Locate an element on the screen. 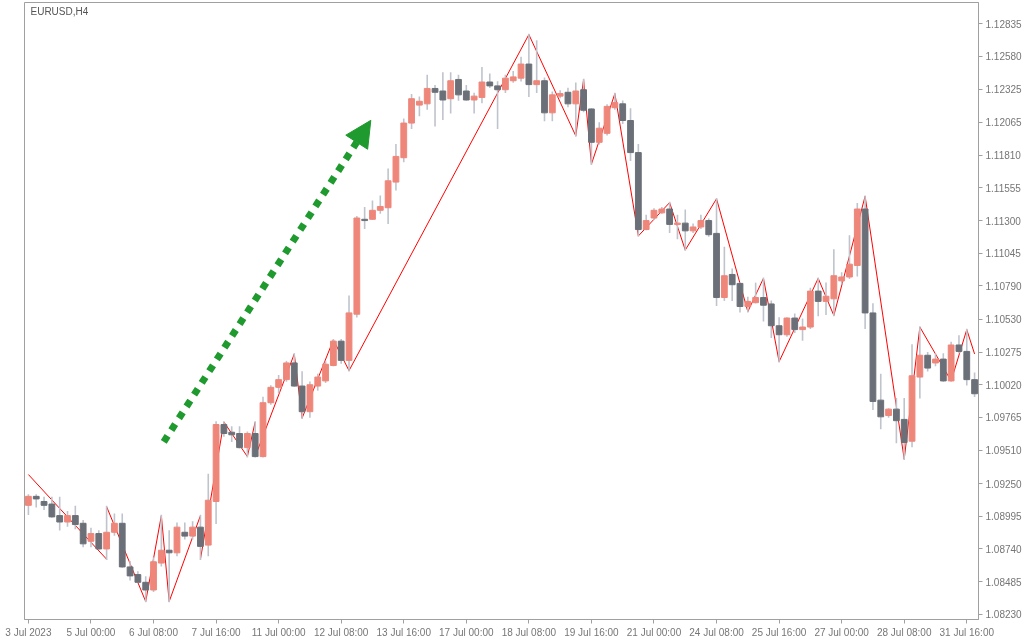 Image resolution: width=1024 pixels, height=640 pixels. x-tick-label: 31 Jul 16:00 is located at coordinates (967, 632).